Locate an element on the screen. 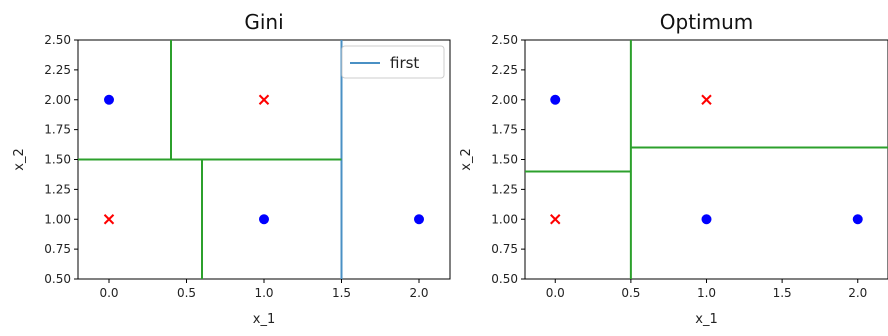 This screenshot has height=336, width=888. legend-label: first is located at coordinates (404, 63).